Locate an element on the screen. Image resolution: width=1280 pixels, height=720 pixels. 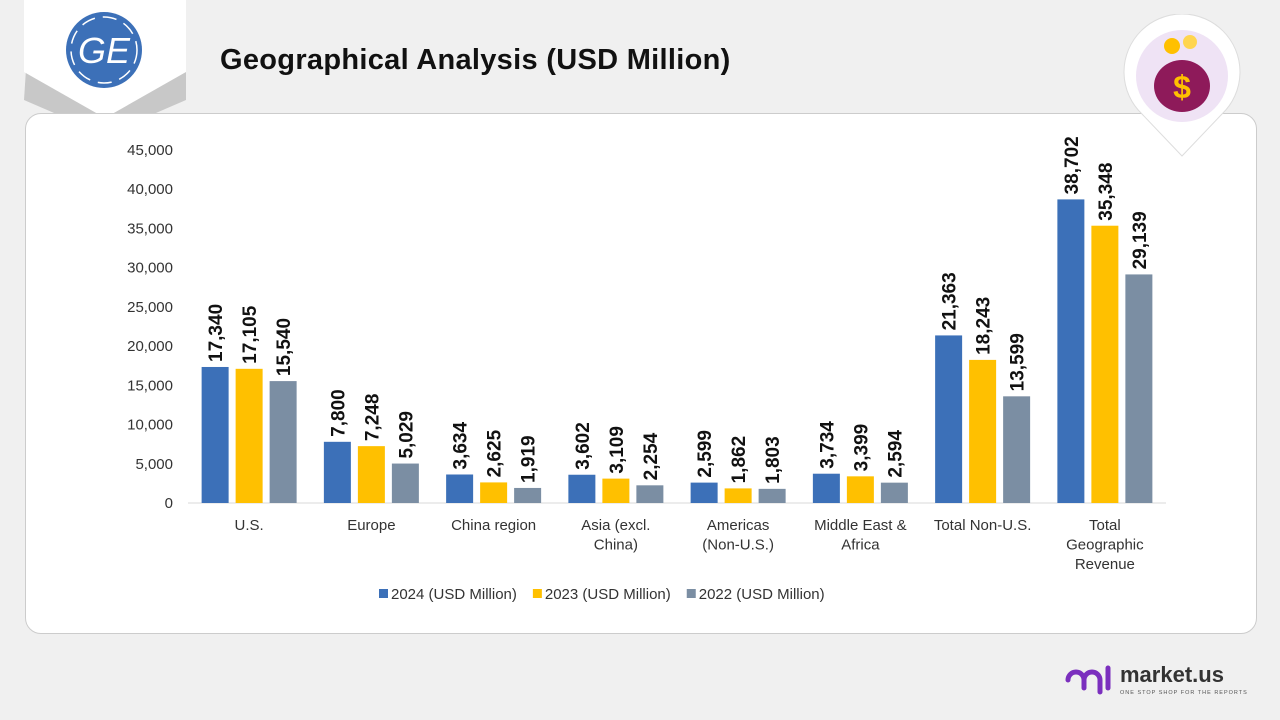
data-label: 3,734 is located at coordinates (827, 445).